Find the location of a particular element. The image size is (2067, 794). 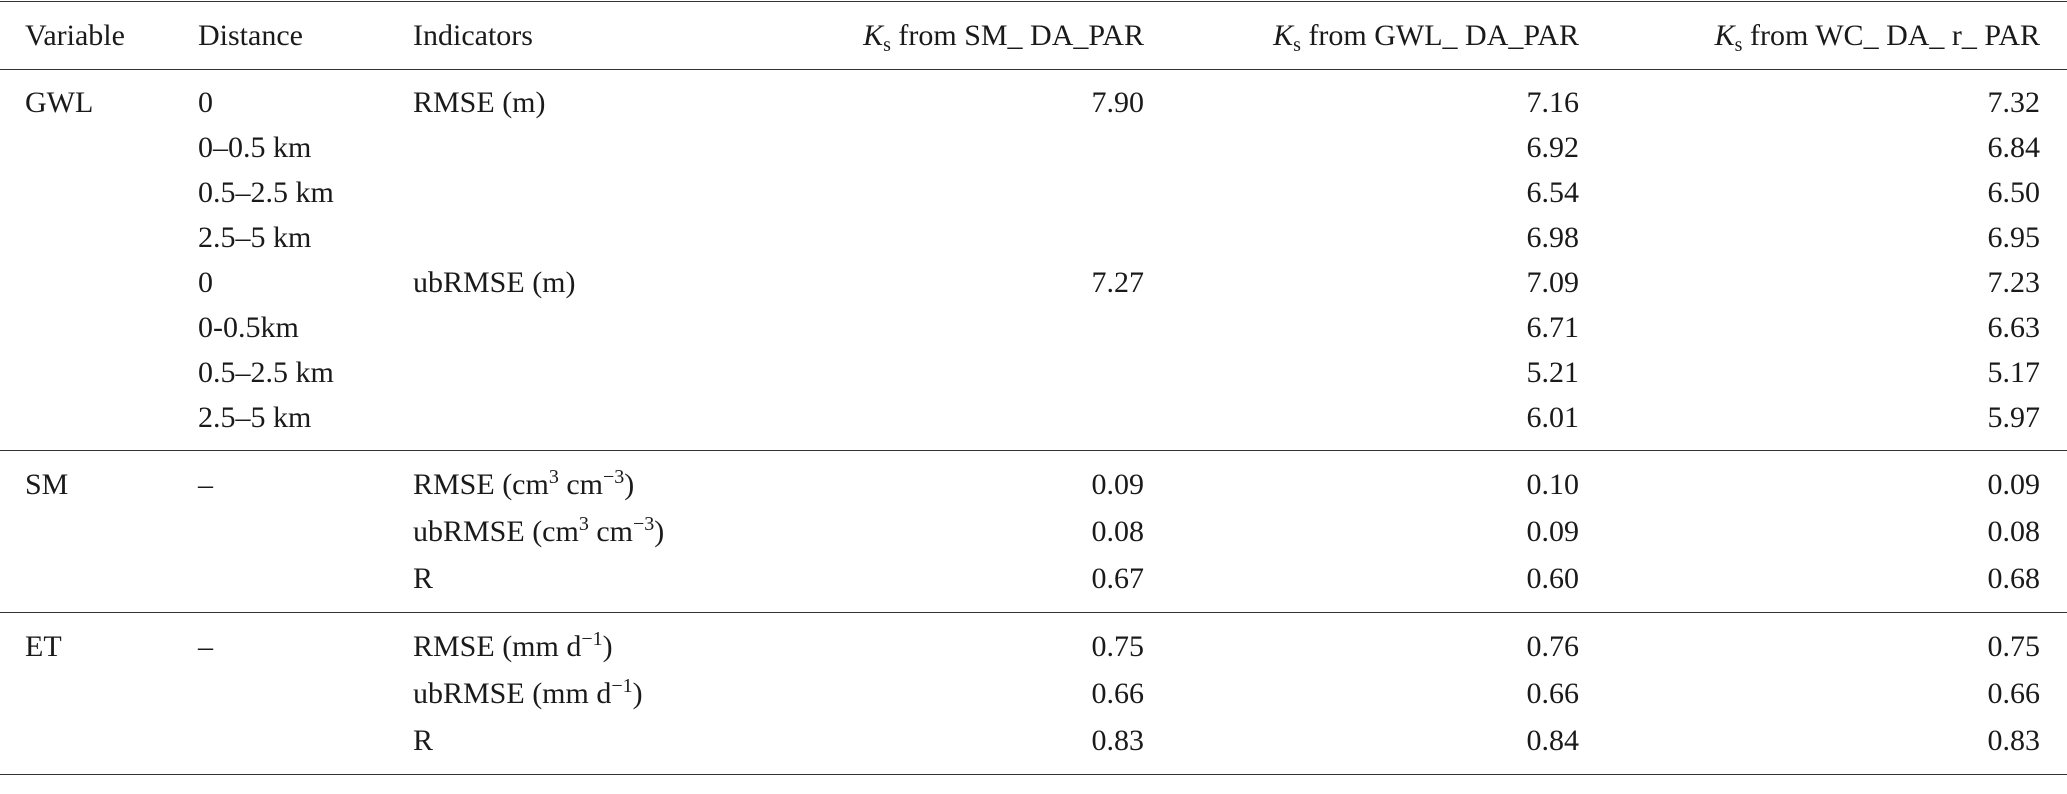

value-cell: 0.75 is located at coordinates (966, 642).